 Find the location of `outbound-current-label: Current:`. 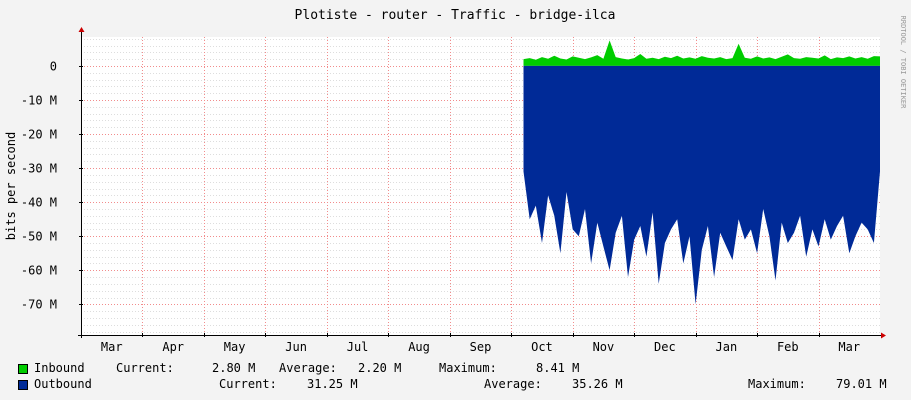

outbound-current-label: Current: is located at coordinates (248, 384).